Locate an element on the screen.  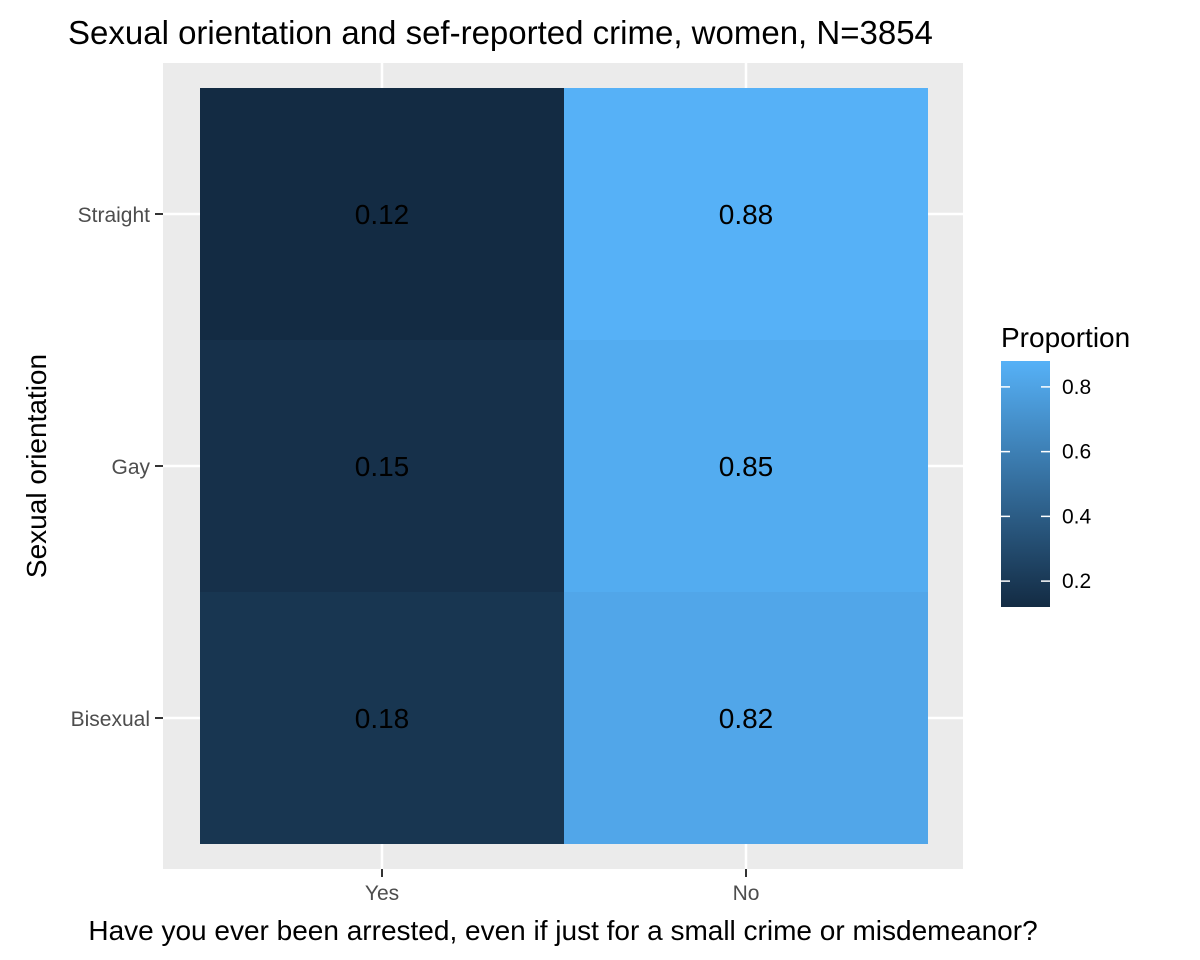
heatmap-cell-bisexual-no is located at coordinates (746, 718).